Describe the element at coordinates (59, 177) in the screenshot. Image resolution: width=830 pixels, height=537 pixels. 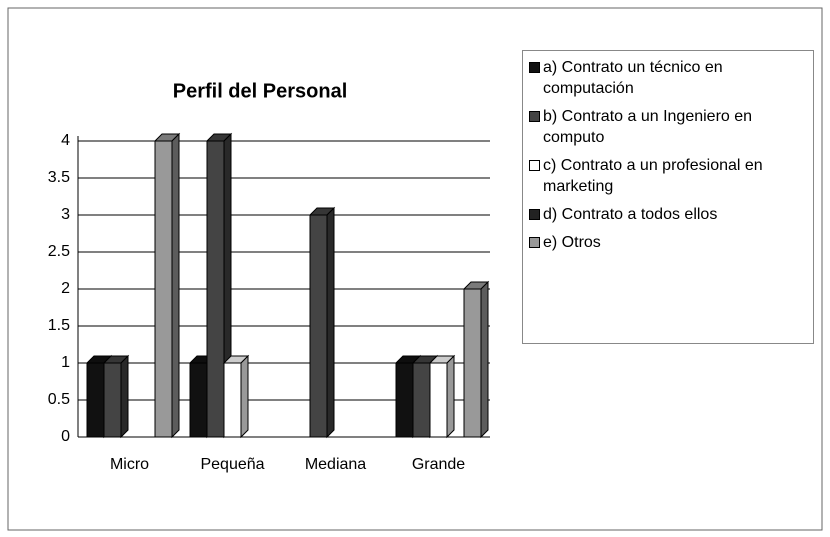
I see `y-tick-label: 3.5` at that location.